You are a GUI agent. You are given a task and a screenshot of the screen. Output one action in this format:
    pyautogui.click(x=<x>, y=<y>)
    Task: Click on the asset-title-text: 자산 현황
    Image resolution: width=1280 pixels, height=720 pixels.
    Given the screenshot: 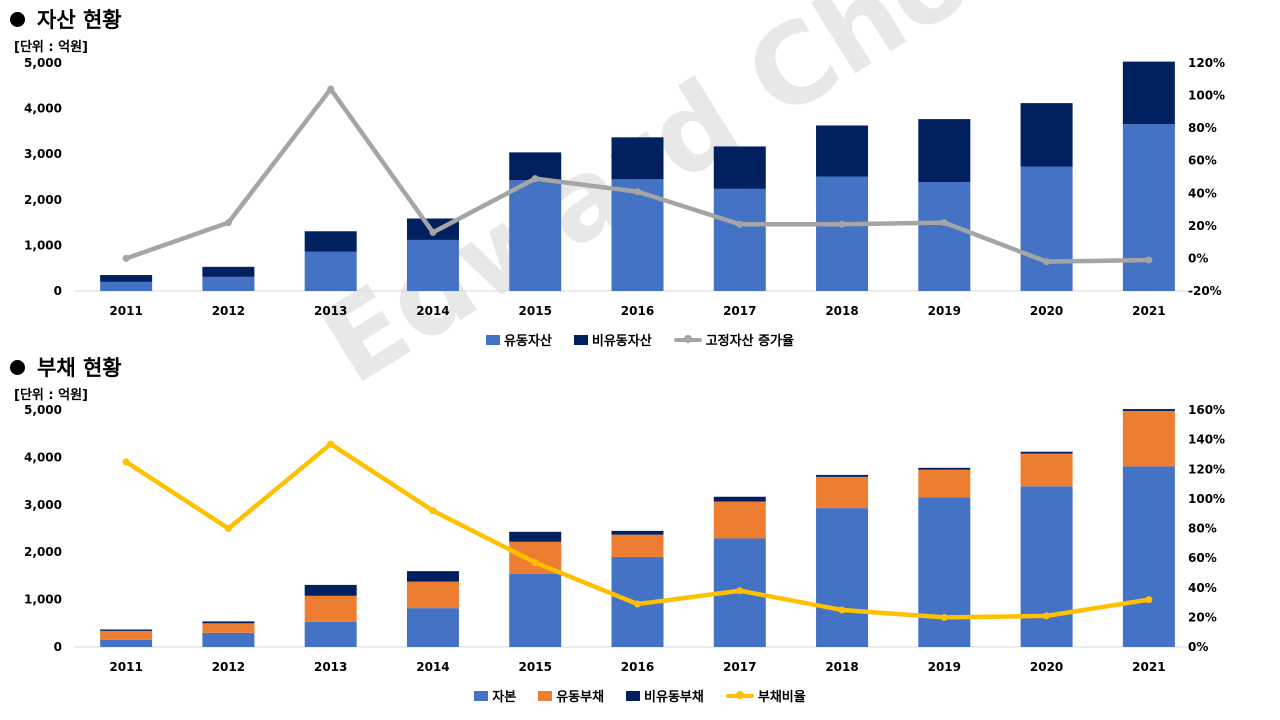 What is the action you would take?
    pyautogui.click(x=79, y=20)
    